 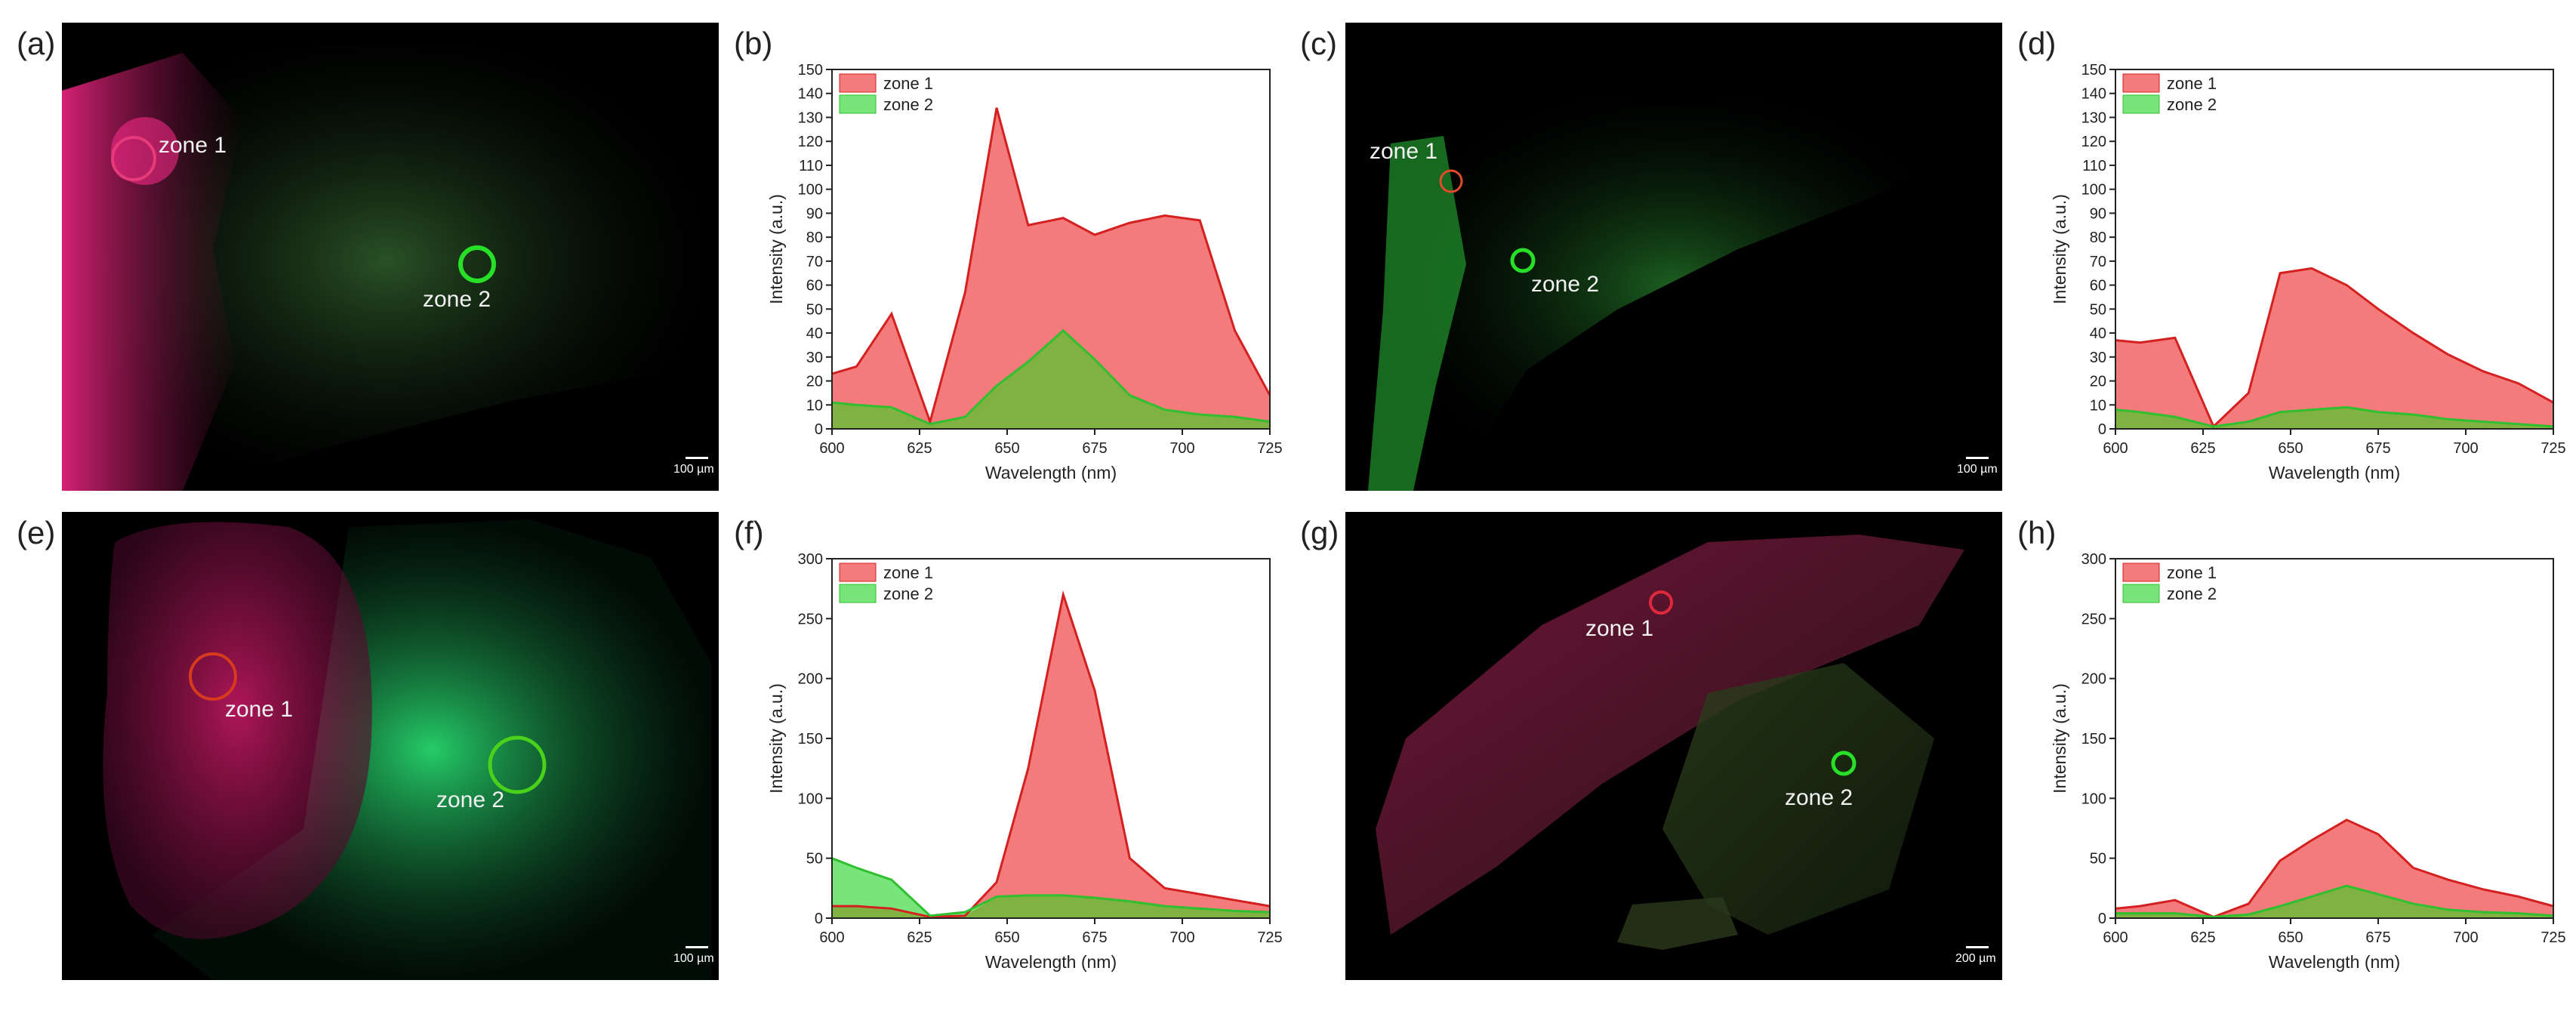 I want to click on area-zone1-h, so click(x=2334, y=868).